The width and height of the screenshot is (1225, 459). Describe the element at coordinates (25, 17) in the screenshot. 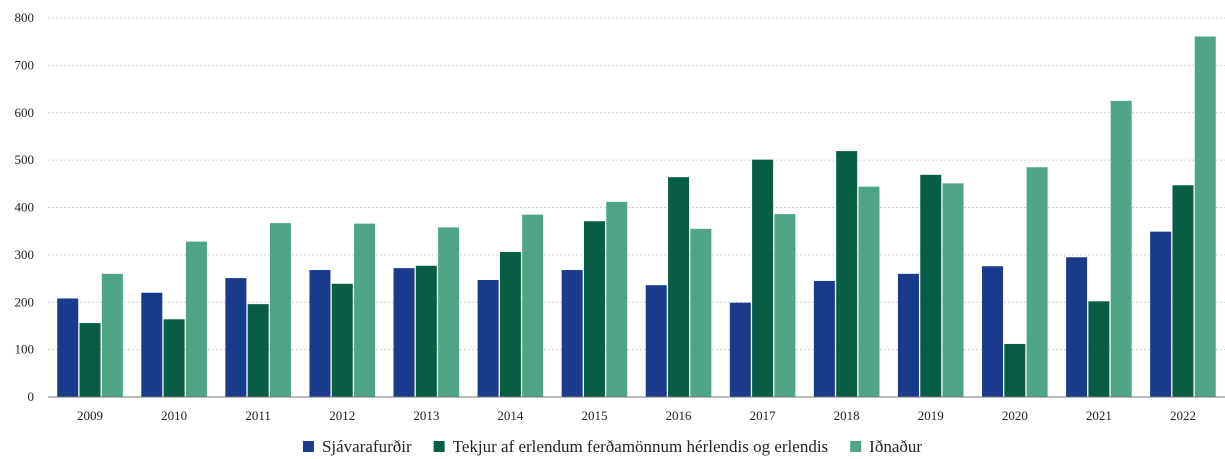

I see `y-tick-label: 800` at that location.